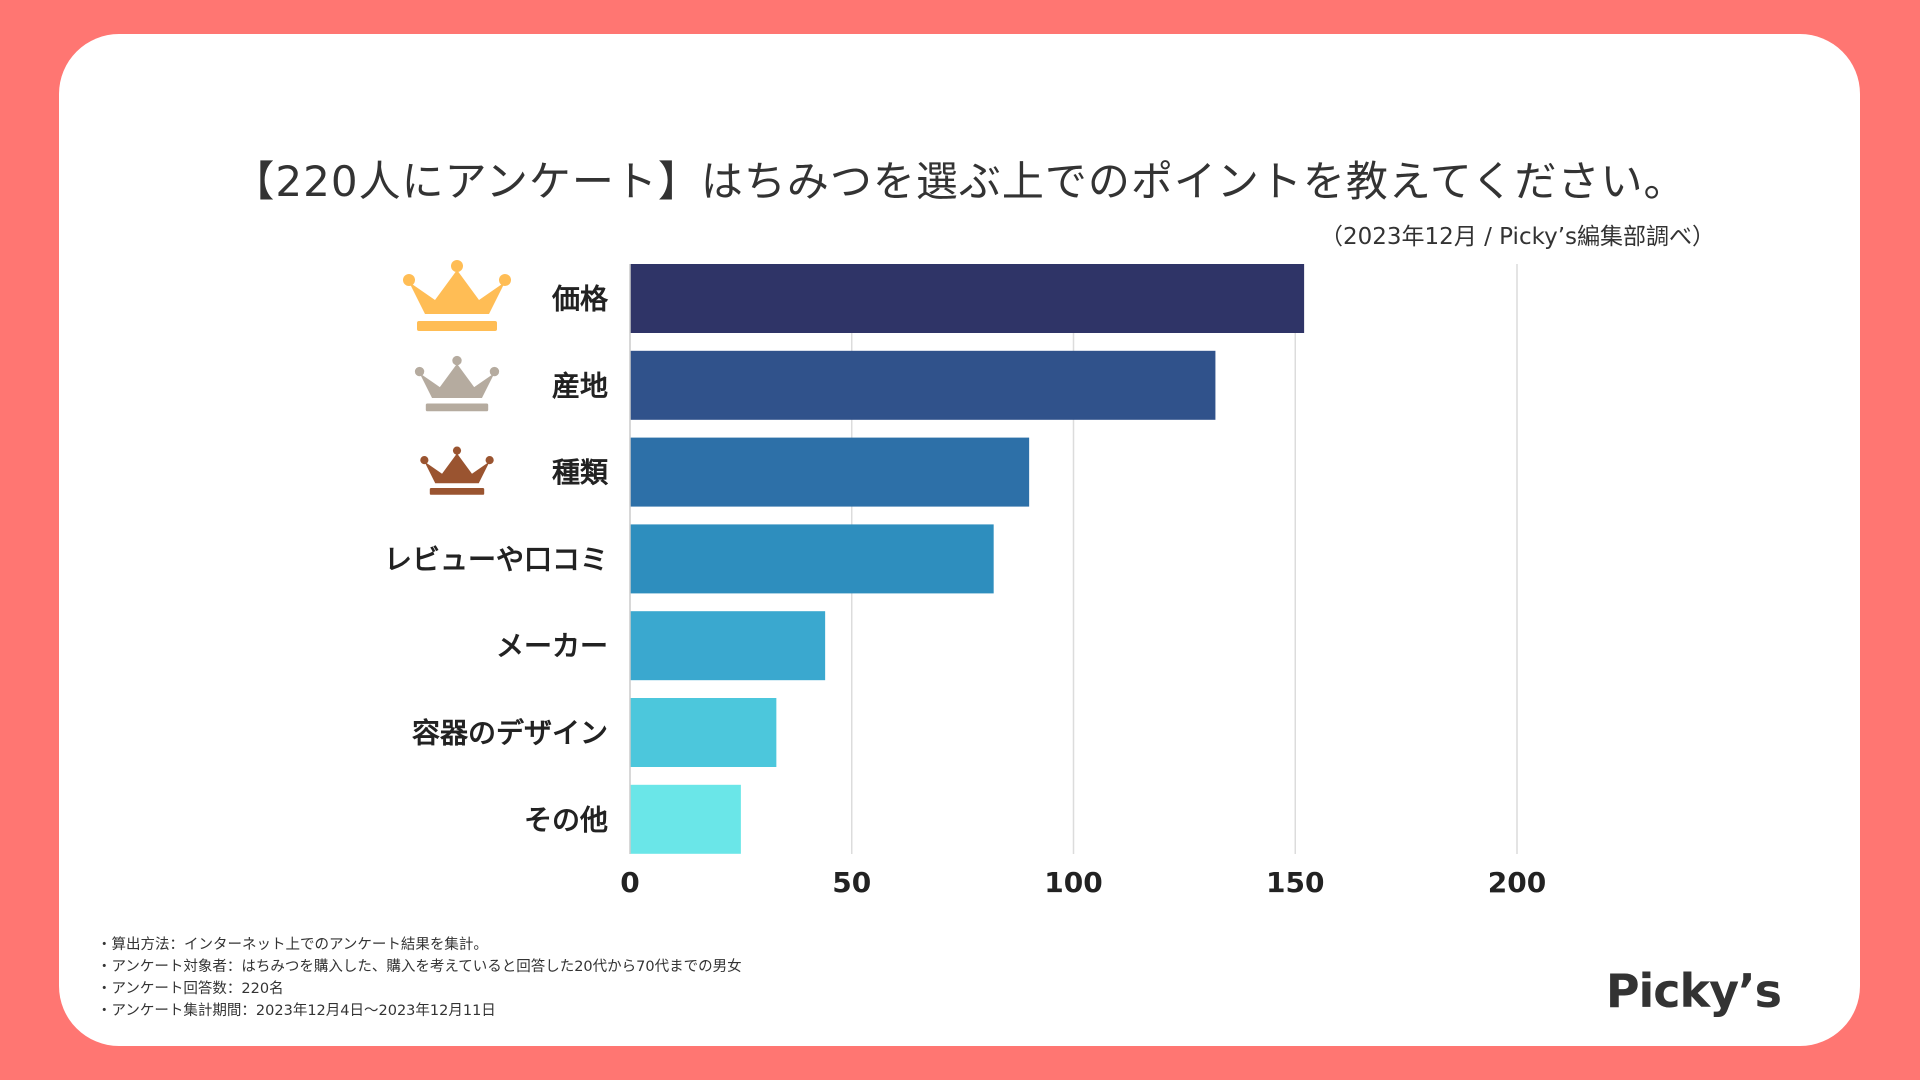 The image size is (1920, 1080). What do you see at coordinates (566, 819) in the screenshot?
I see `category-label: その他` at bounding box center [566, 819].